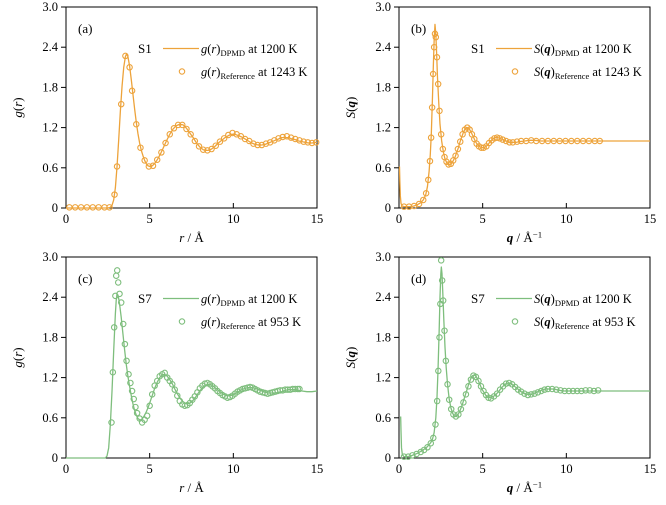 The image size is (666, 505). What do you see at coordinates (85, 28) in the screenshot?
I see `panel-label: (a)` at bounding box center [85, 28].